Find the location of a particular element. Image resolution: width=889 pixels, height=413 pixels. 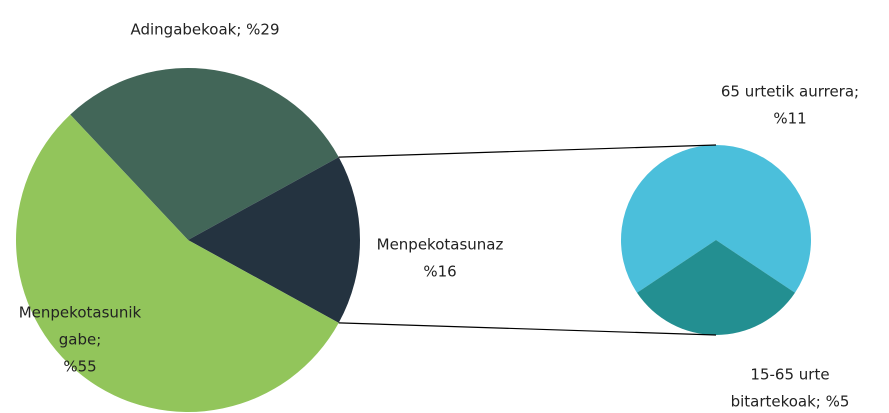

data-label: %16 is located at coordinates (439, 272).